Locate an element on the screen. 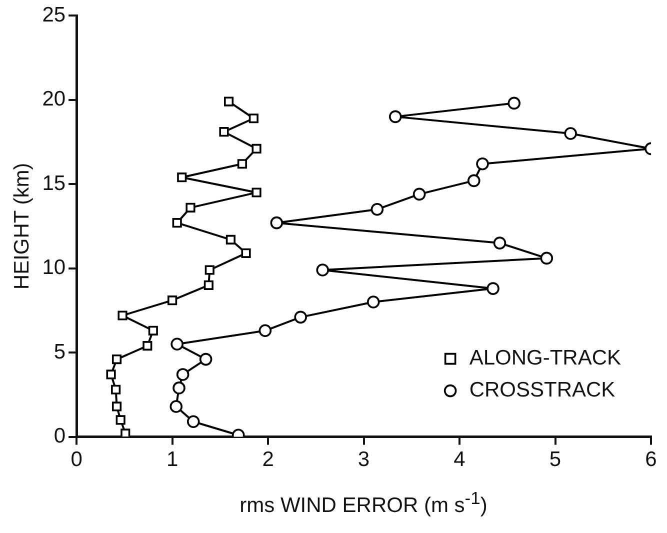 This screenshot has height=533, width=667. y-tick-label: 5 is located at coordinates (60, 352).